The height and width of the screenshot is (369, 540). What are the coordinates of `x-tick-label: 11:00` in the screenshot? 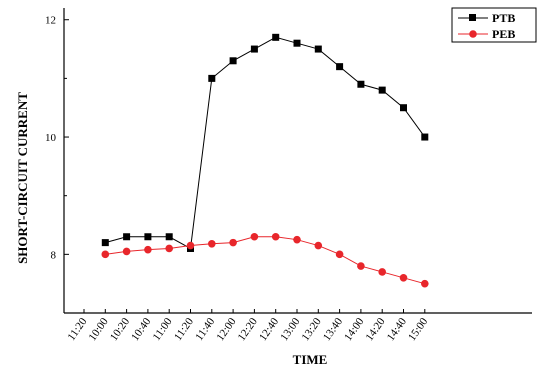 It's located at (163, 328).